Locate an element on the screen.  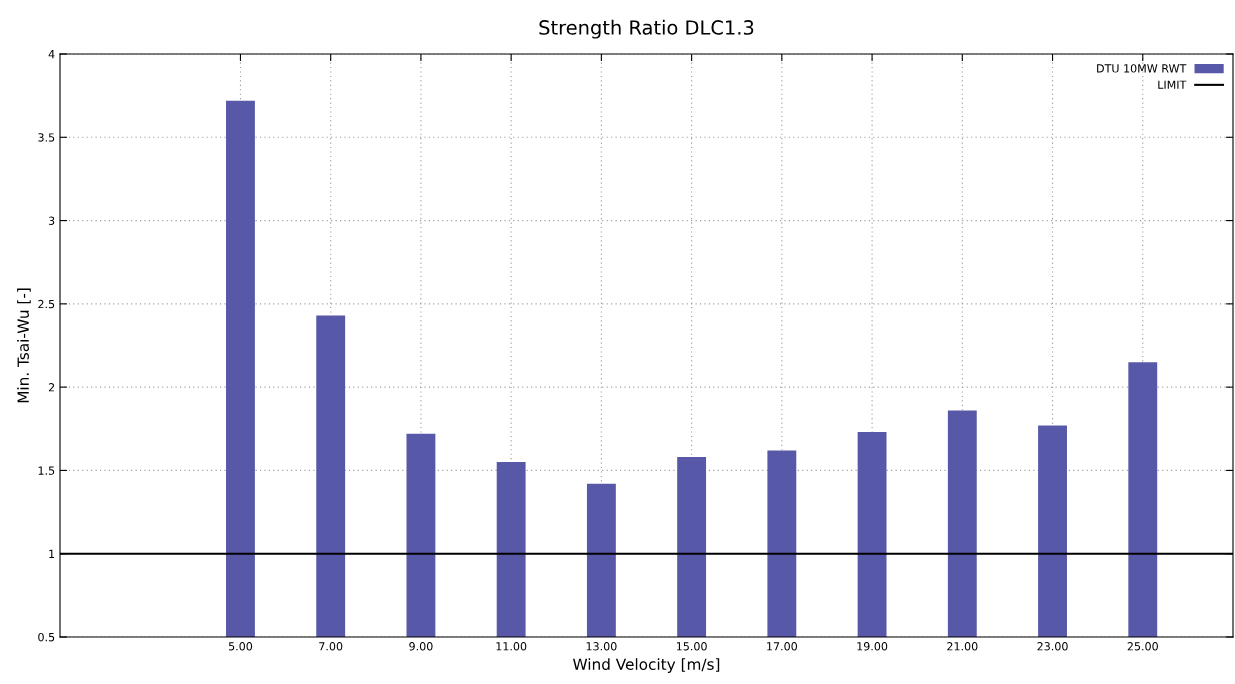
x-tick-label: 23.00 is located at coordinates (1052, 646).